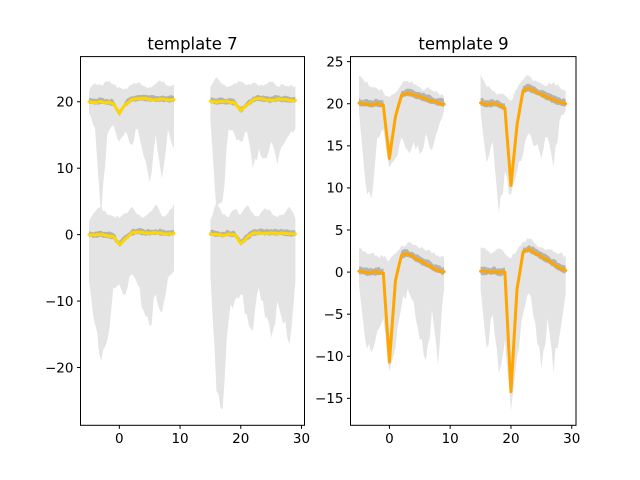 This screenshot has width=640, height=480. What do you see at coordinates (329, 399) in the screenshot?
I see `y-tick-label: −15` at bounding box center [329, 399].